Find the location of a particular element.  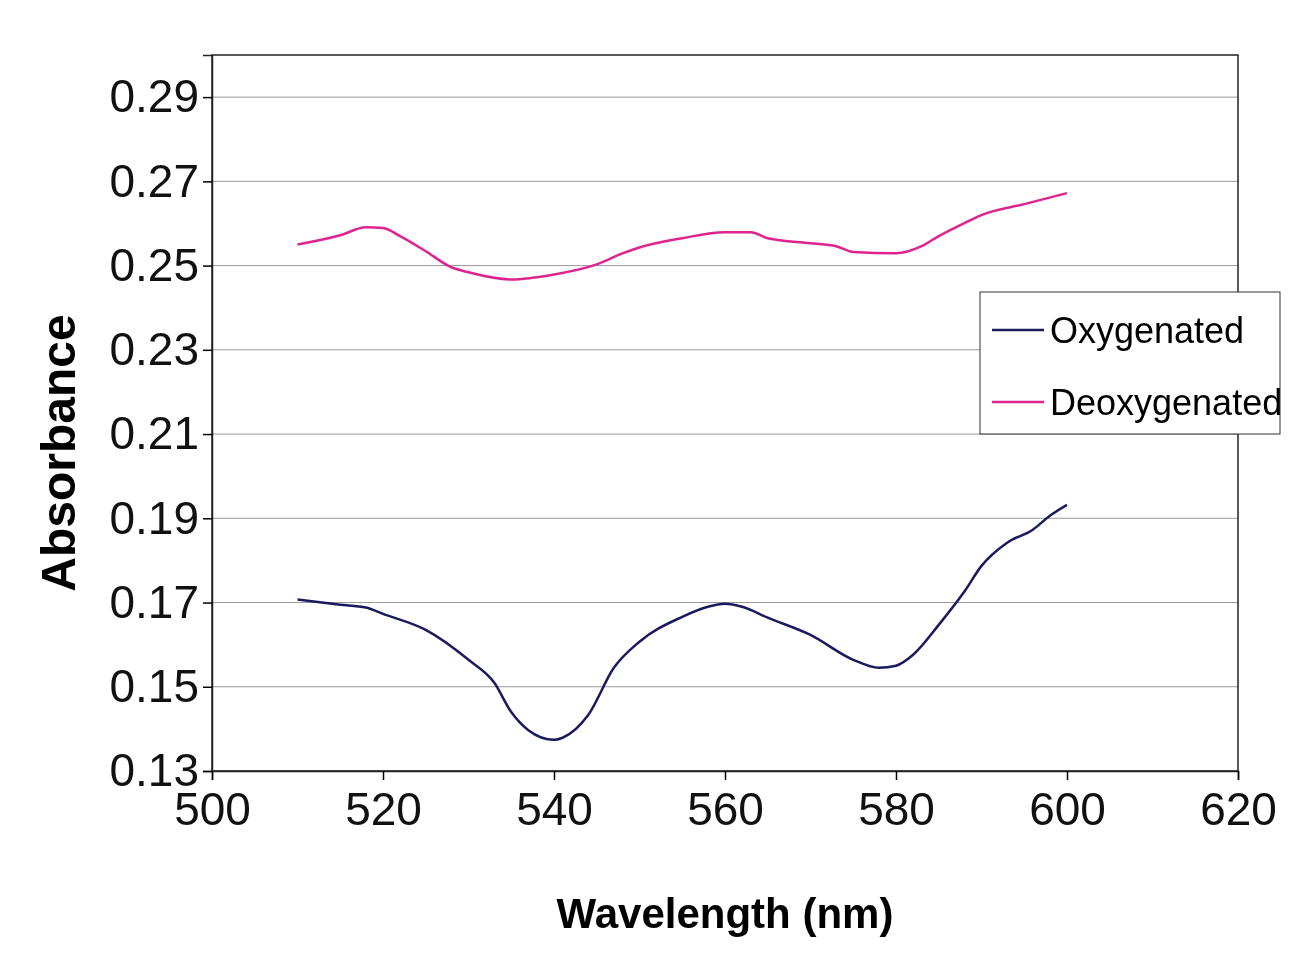

y-tick-label: 0.17 is located at coordinates (154, 601).